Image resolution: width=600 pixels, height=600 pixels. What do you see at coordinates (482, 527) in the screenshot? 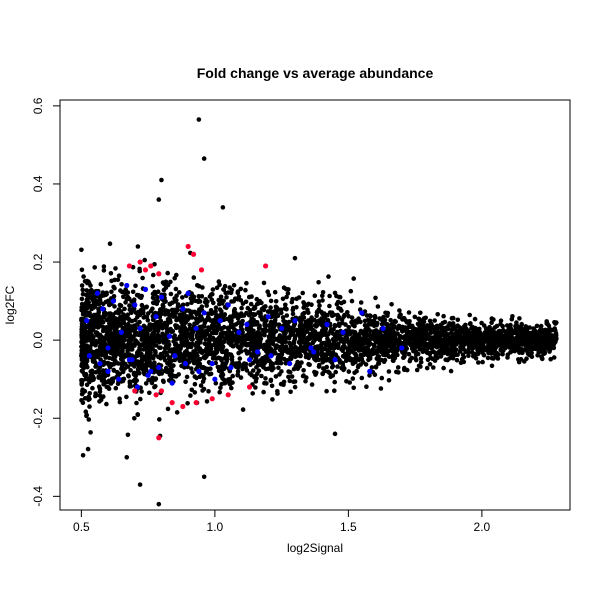
I see `x-tick-label: 2.0` at bounding box center [482, 527].